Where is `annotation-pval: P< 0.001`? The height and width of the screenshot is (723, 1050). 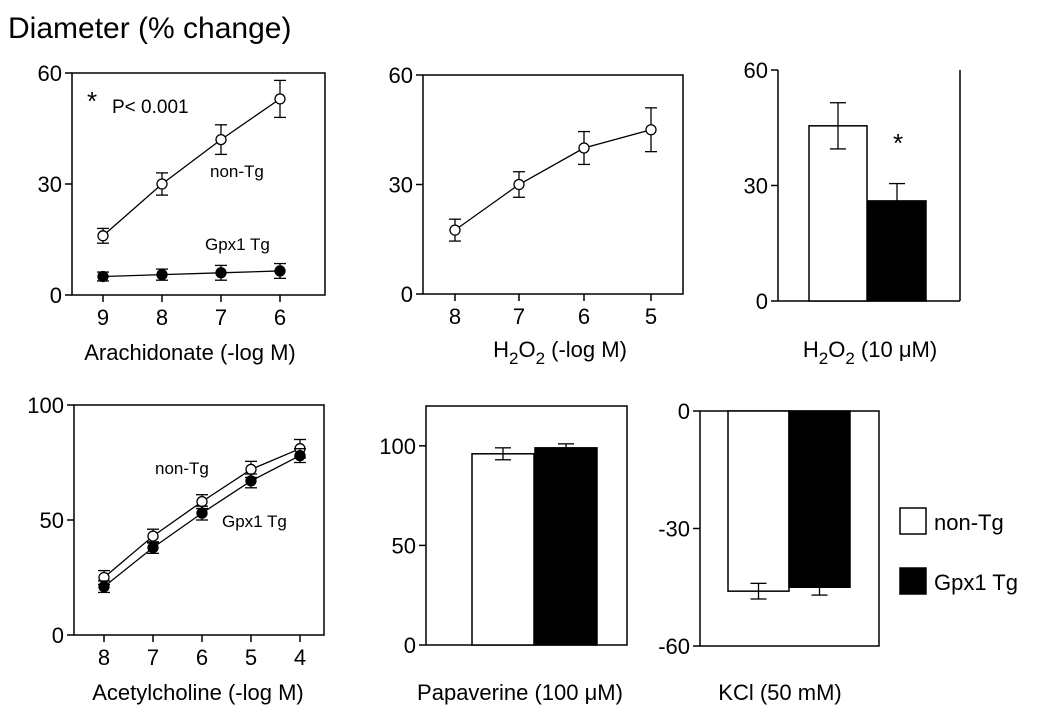 annotation-pval: P< 0.001 is located at coordinates (150, 107).